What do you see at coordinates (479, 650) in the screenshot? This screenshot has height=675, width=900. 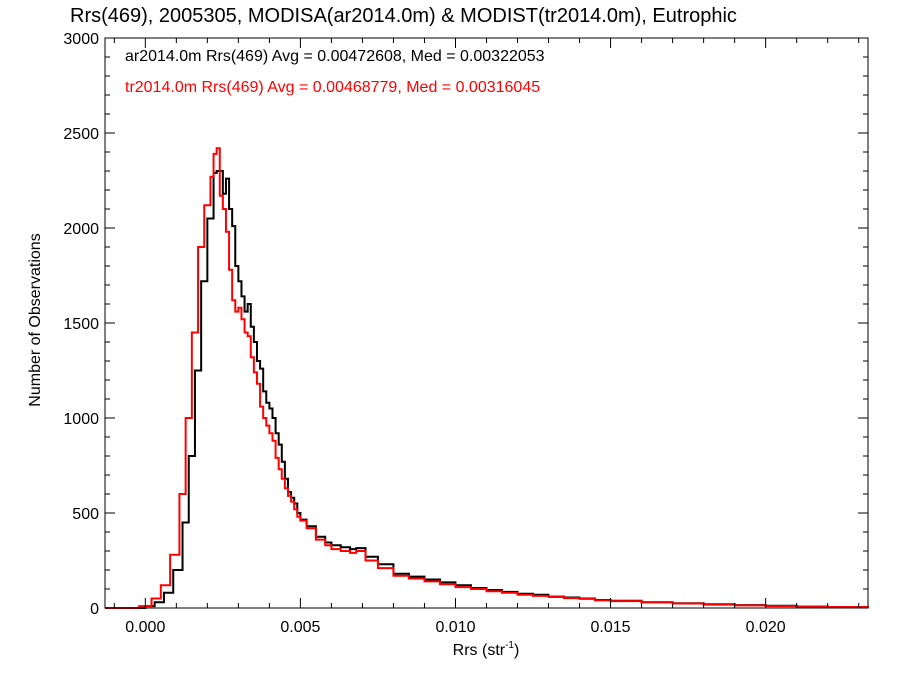 I see `x-axis-label-main: Rrs (str` at bounding box center [479, 650].